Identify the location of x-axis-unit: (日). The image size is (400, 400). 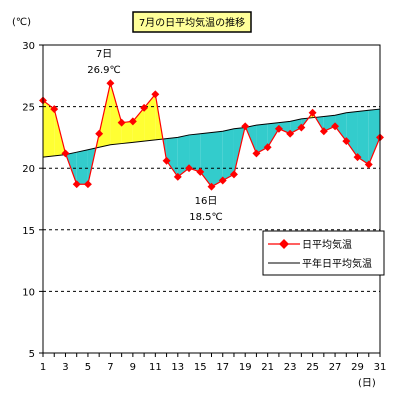
(367, 383).